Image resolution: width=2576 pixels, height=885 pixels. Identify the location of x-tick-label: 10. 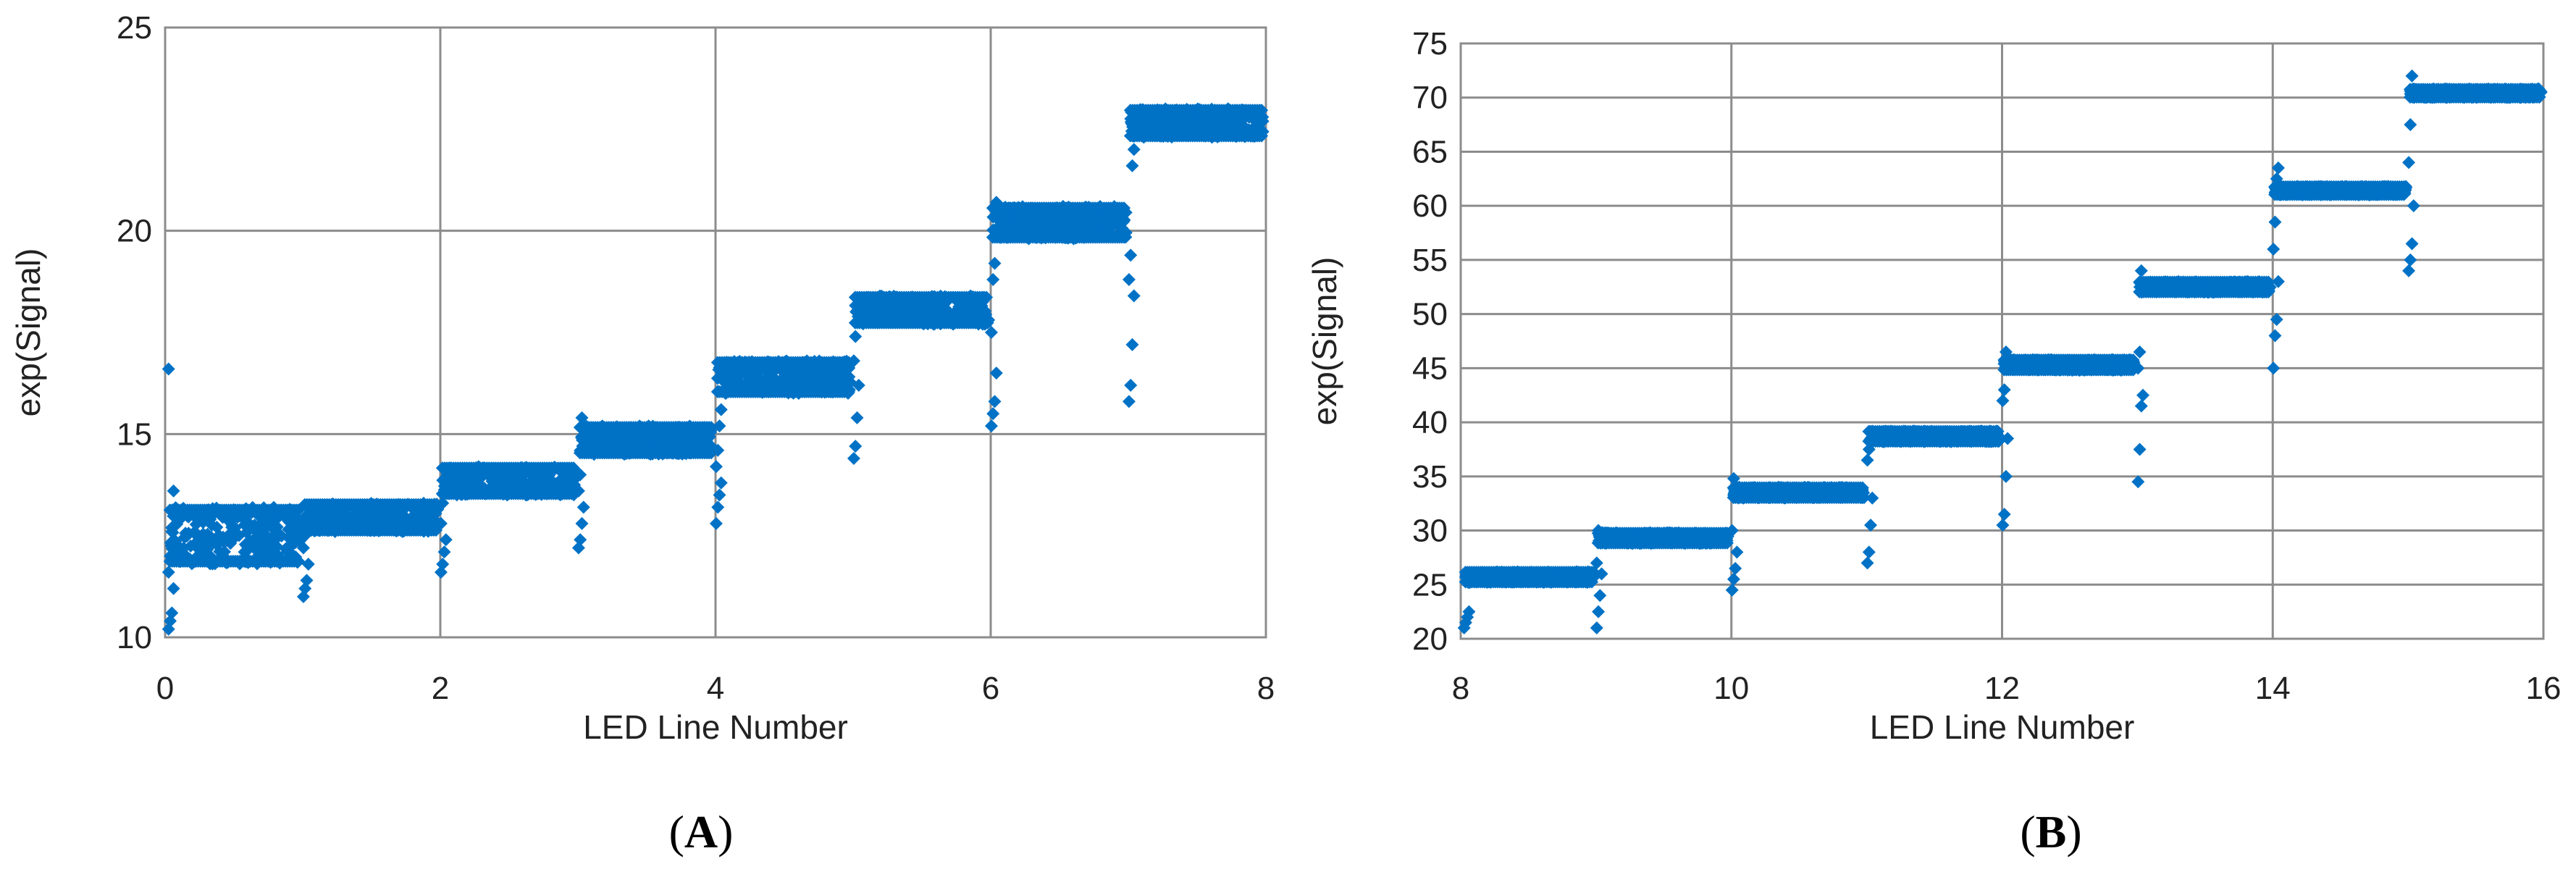
(1731, 688).